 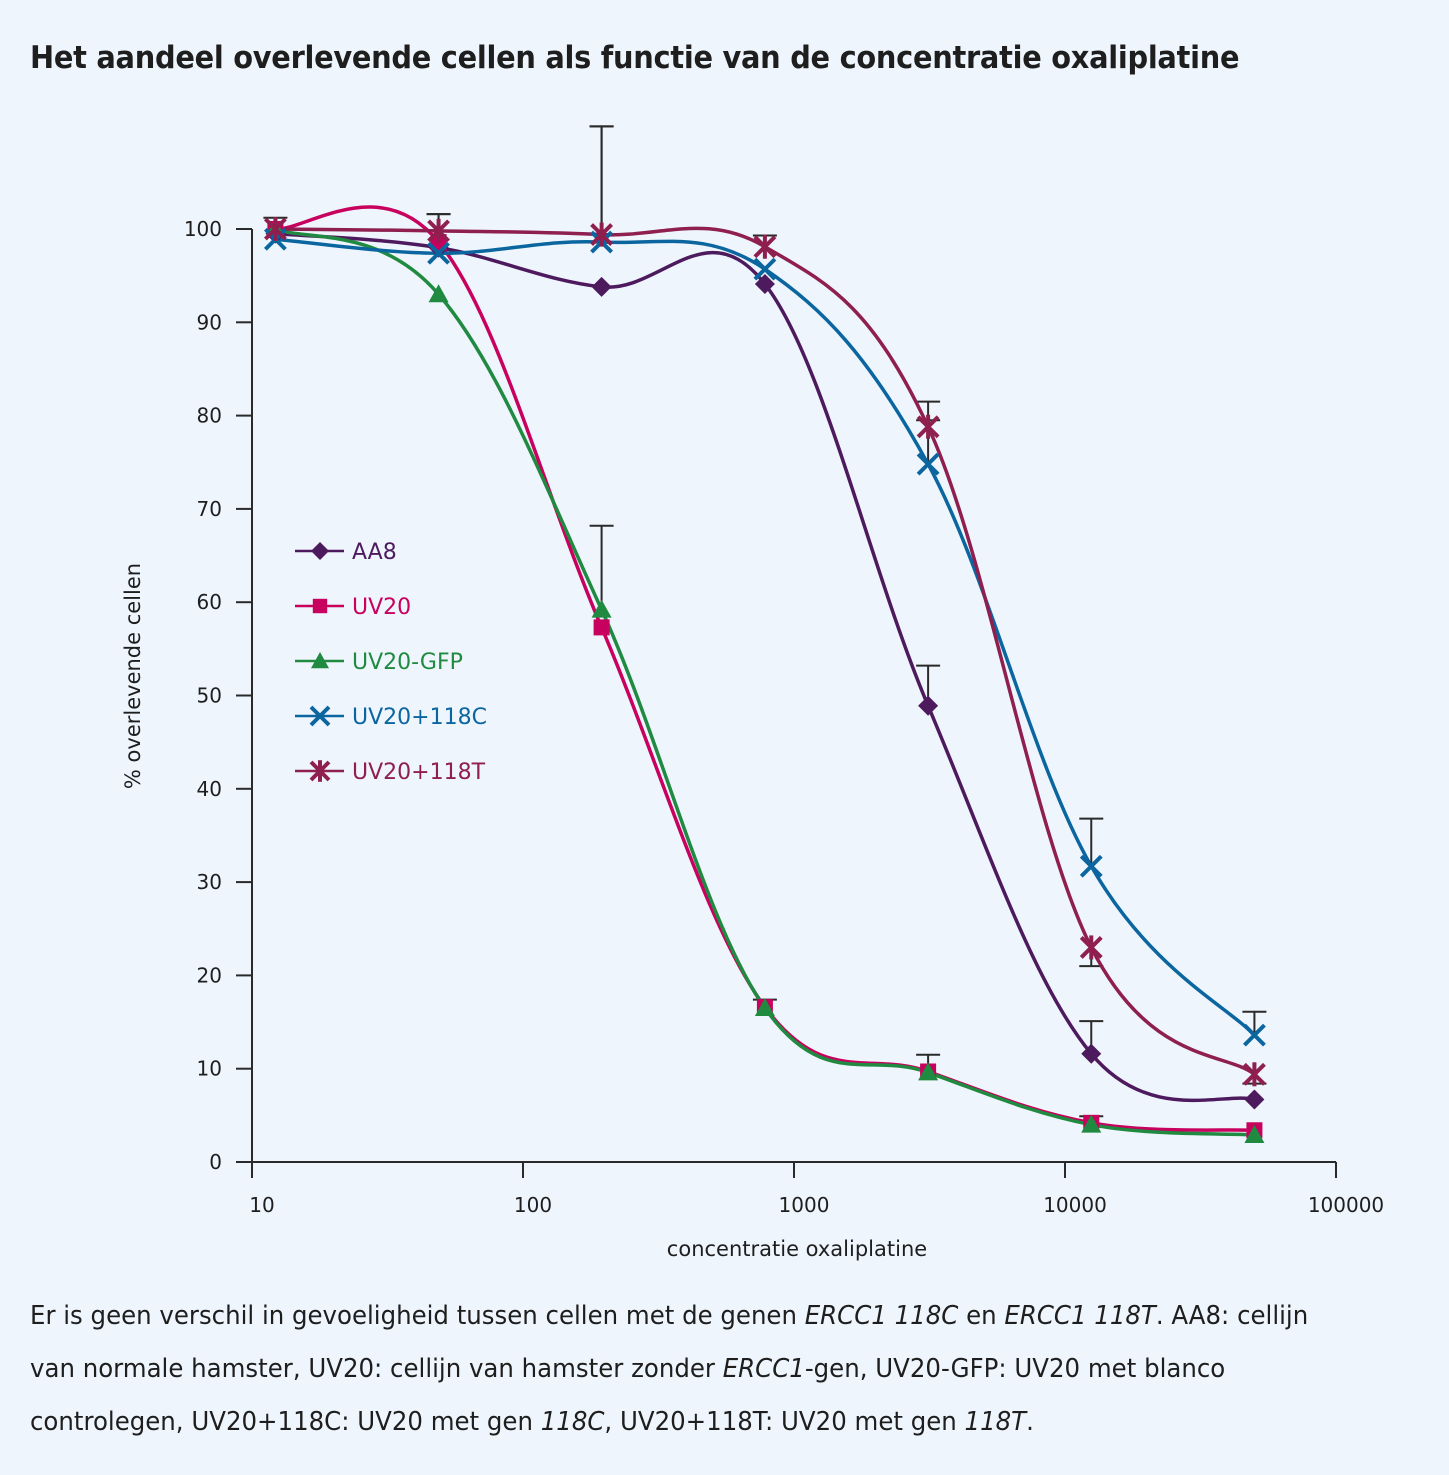 What do you see at coordinates (215, 1162) in the screenshot?
I see `y-tick-label: 0` at bounding box center [215, 1162].